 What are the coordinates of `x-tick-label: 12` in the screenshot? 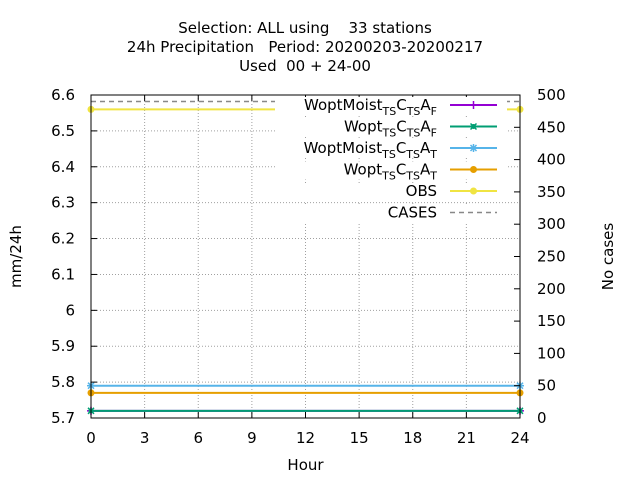 It's located at (305, 438).